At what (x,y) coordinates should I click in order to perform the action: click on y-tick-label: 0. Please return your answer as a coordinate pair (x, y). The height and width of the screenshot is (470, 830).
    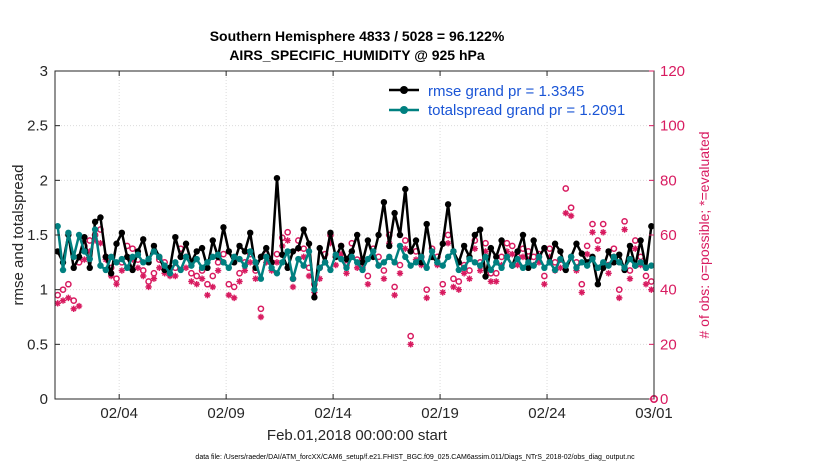
    Looking at the image, I should click on (44, 399).